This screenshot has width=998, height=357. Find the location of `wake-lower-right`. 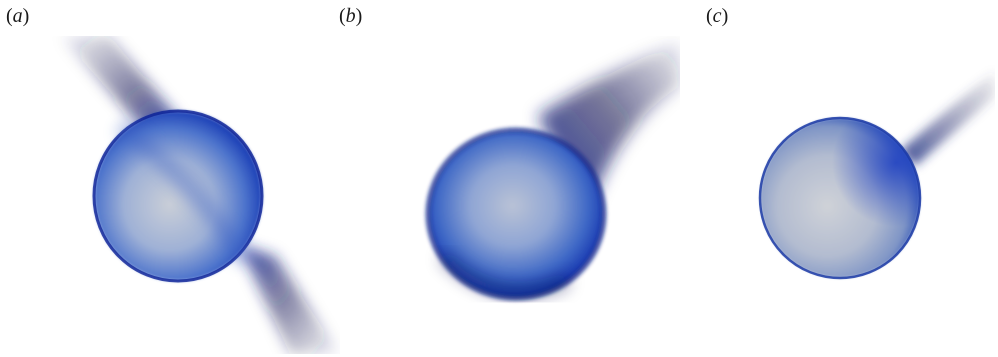

wake-lower-right is located at coordinates (290, 300).